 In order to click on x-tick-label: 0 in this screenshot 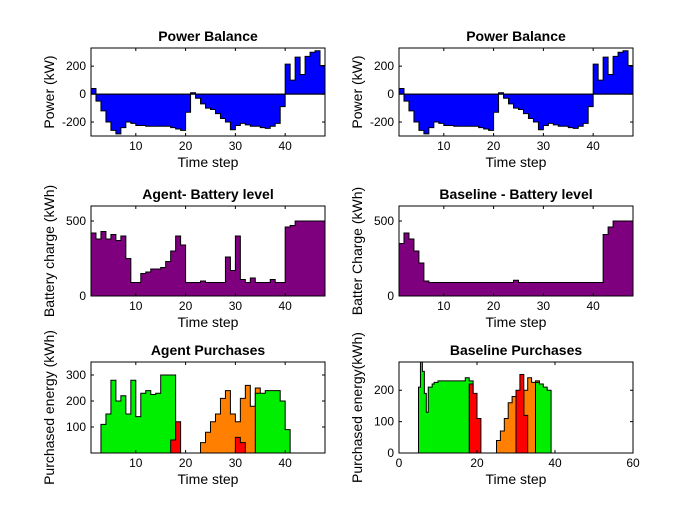, I will do `click(399, 463)`.